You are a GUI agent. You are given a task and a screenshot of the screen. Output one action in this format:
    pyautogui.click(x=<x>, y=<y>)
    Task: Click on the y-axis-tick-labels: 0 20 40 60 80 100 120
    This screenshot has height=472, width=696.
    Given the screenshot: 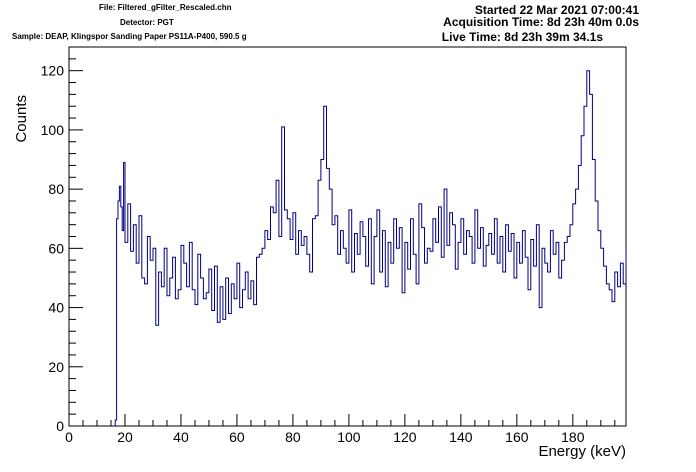 What is the action you would take?
    pyautogui.click(x=53, y=248)
    